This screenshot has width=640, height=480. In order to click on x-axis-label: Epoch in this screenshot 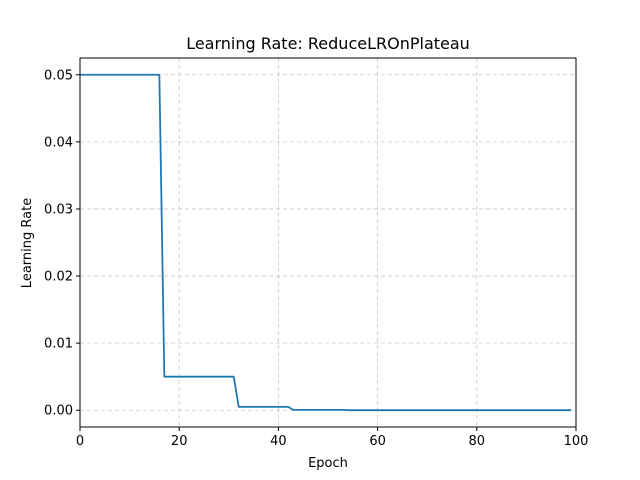, I will do `click(328, 463)`.